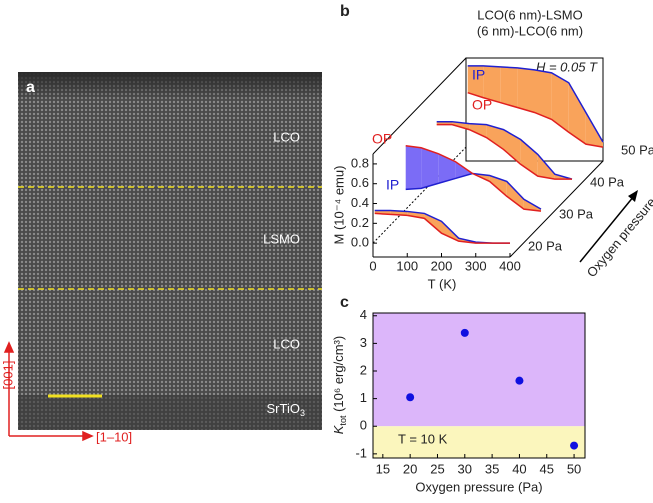 The image size is (653, 503). Describe the element at coordinates (344, 302) in the screenshot. I see `panel-label: c` at that location.